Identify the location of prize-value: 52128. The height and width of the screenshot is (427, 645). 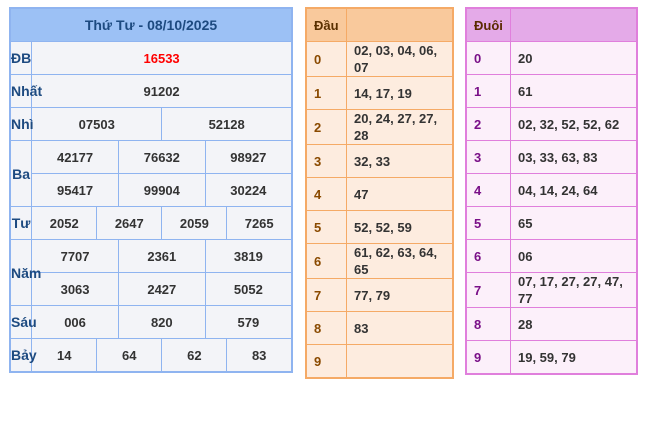
(227, 124).